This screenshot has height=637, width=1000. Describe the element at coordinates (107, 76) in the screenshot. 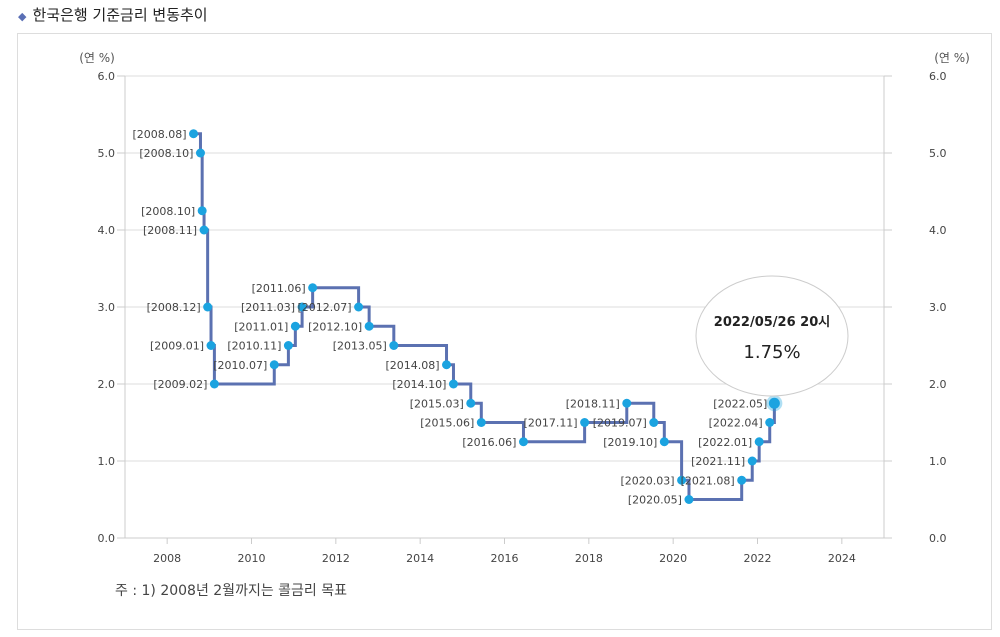

I see `y-tick-label: 6.0` at that location.